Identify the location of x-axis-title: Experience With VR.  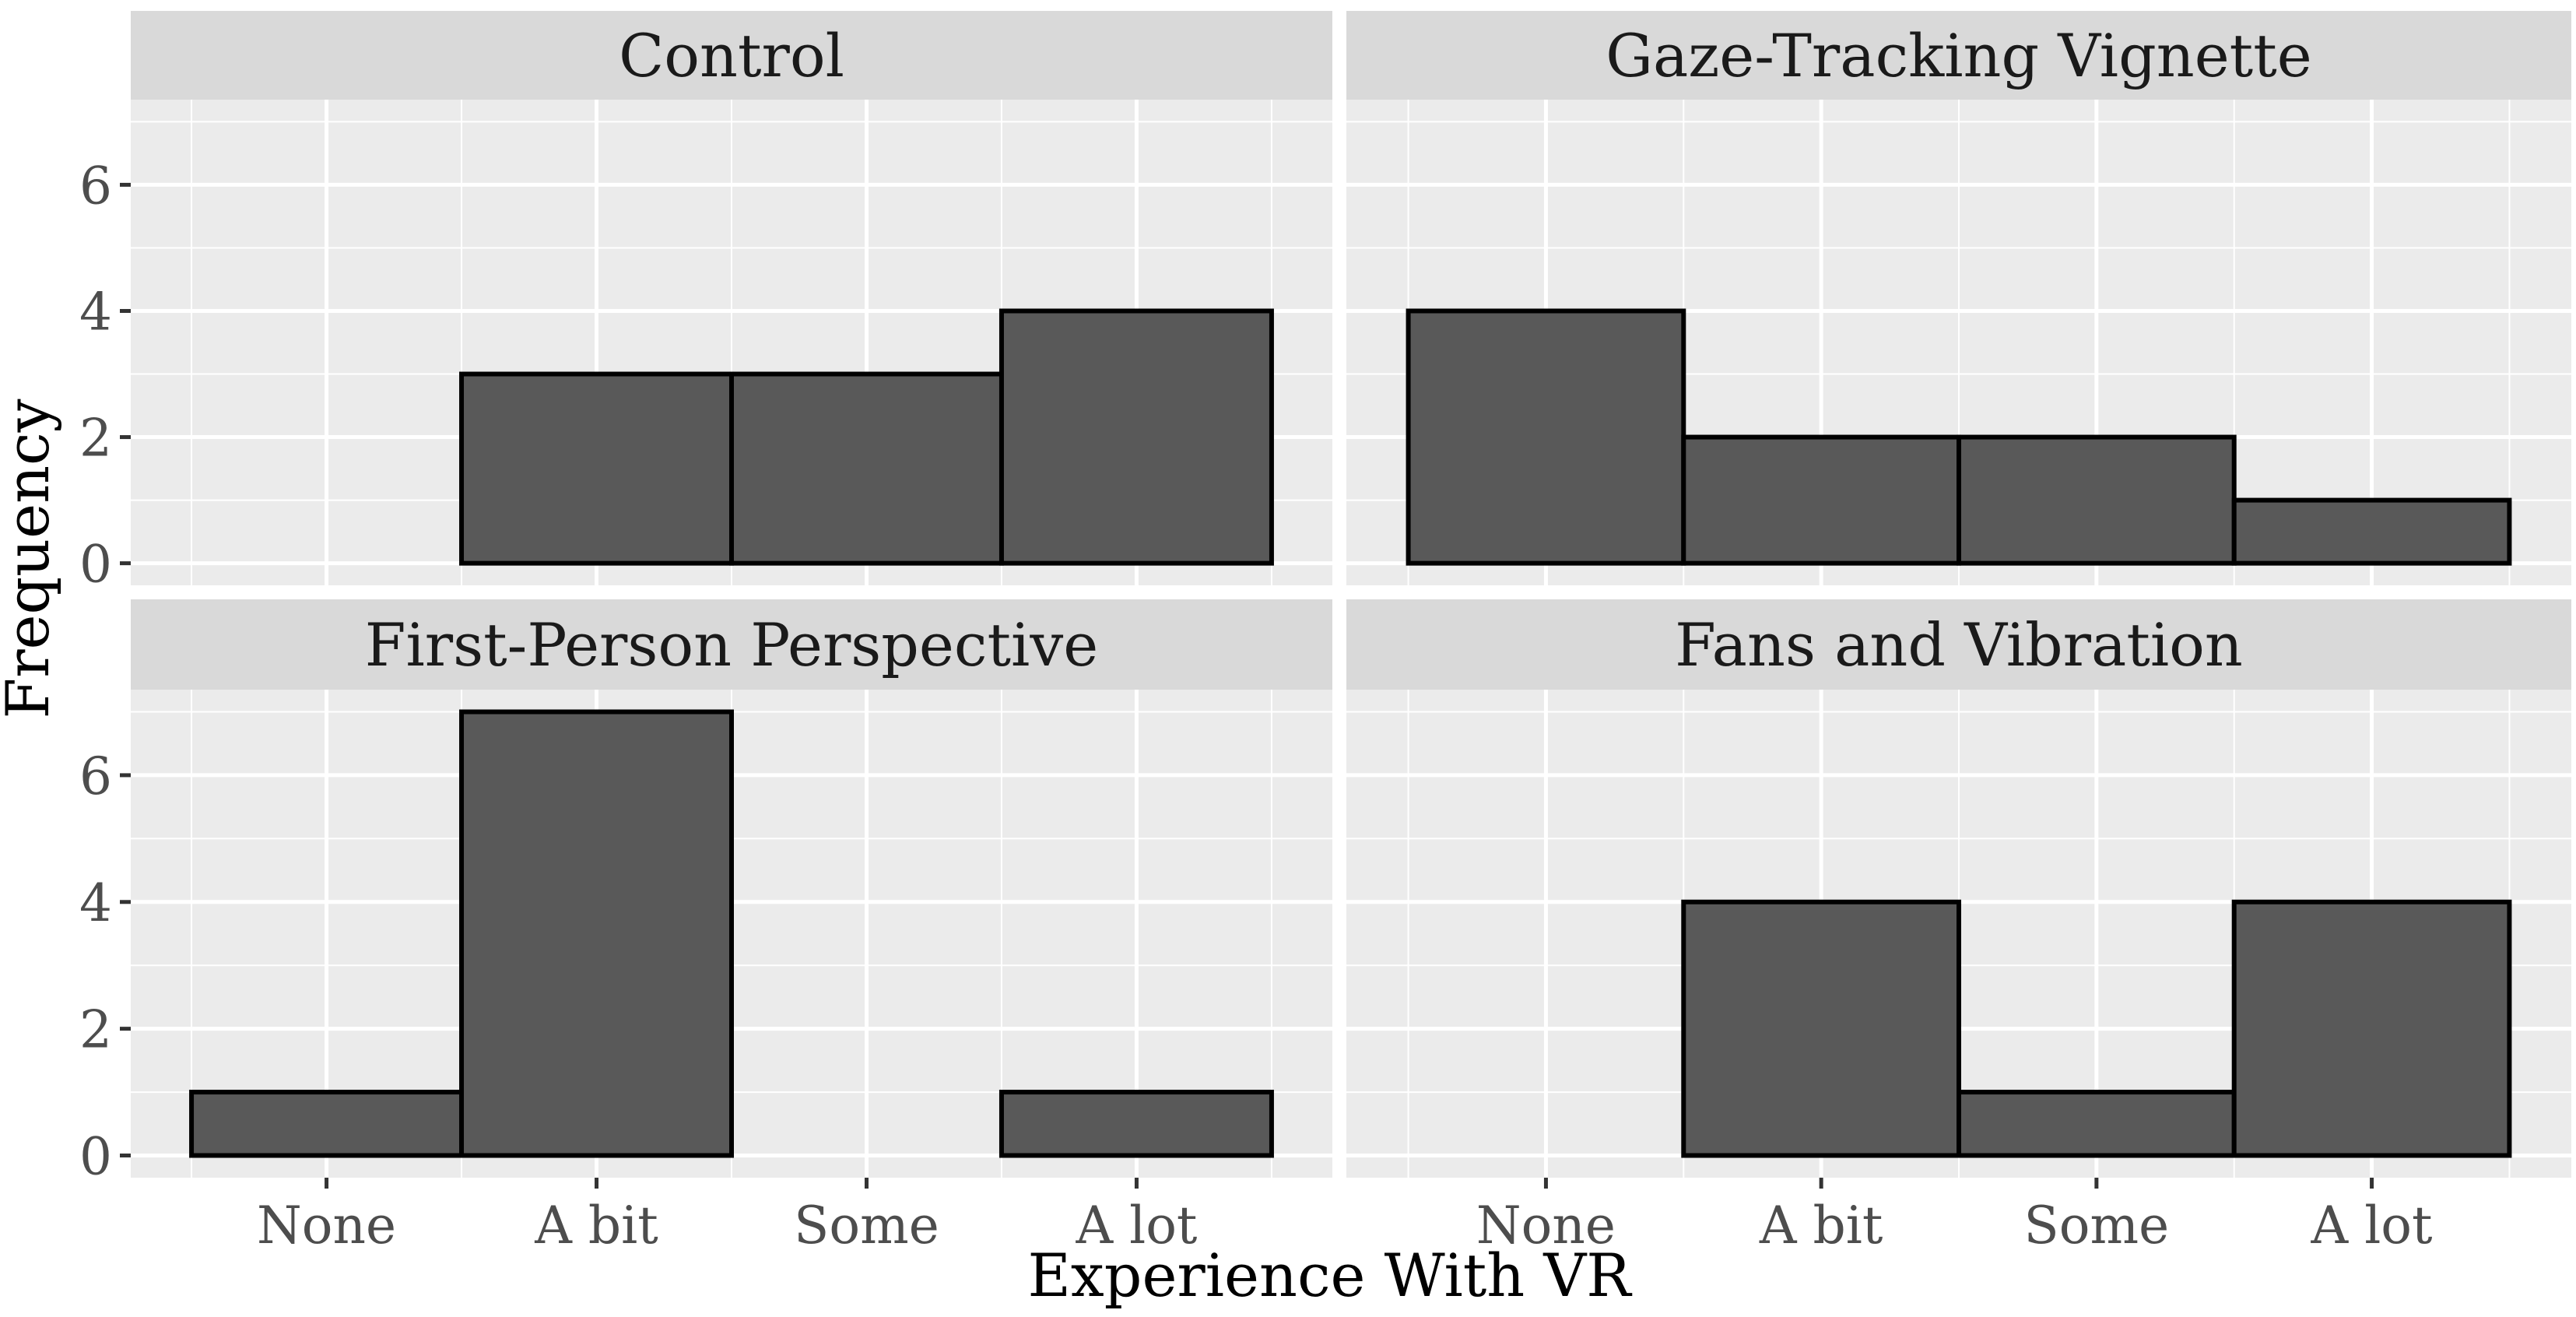
(1330, 1275).